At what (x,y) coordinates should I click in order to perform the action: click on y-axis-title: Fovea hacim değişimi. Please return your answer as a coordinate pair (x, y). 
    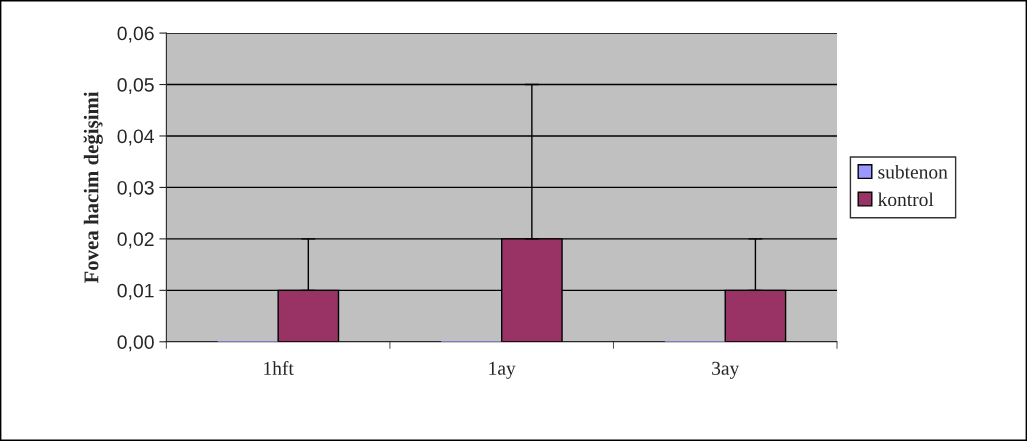
    Looking at the image, I should click on (93, 187).